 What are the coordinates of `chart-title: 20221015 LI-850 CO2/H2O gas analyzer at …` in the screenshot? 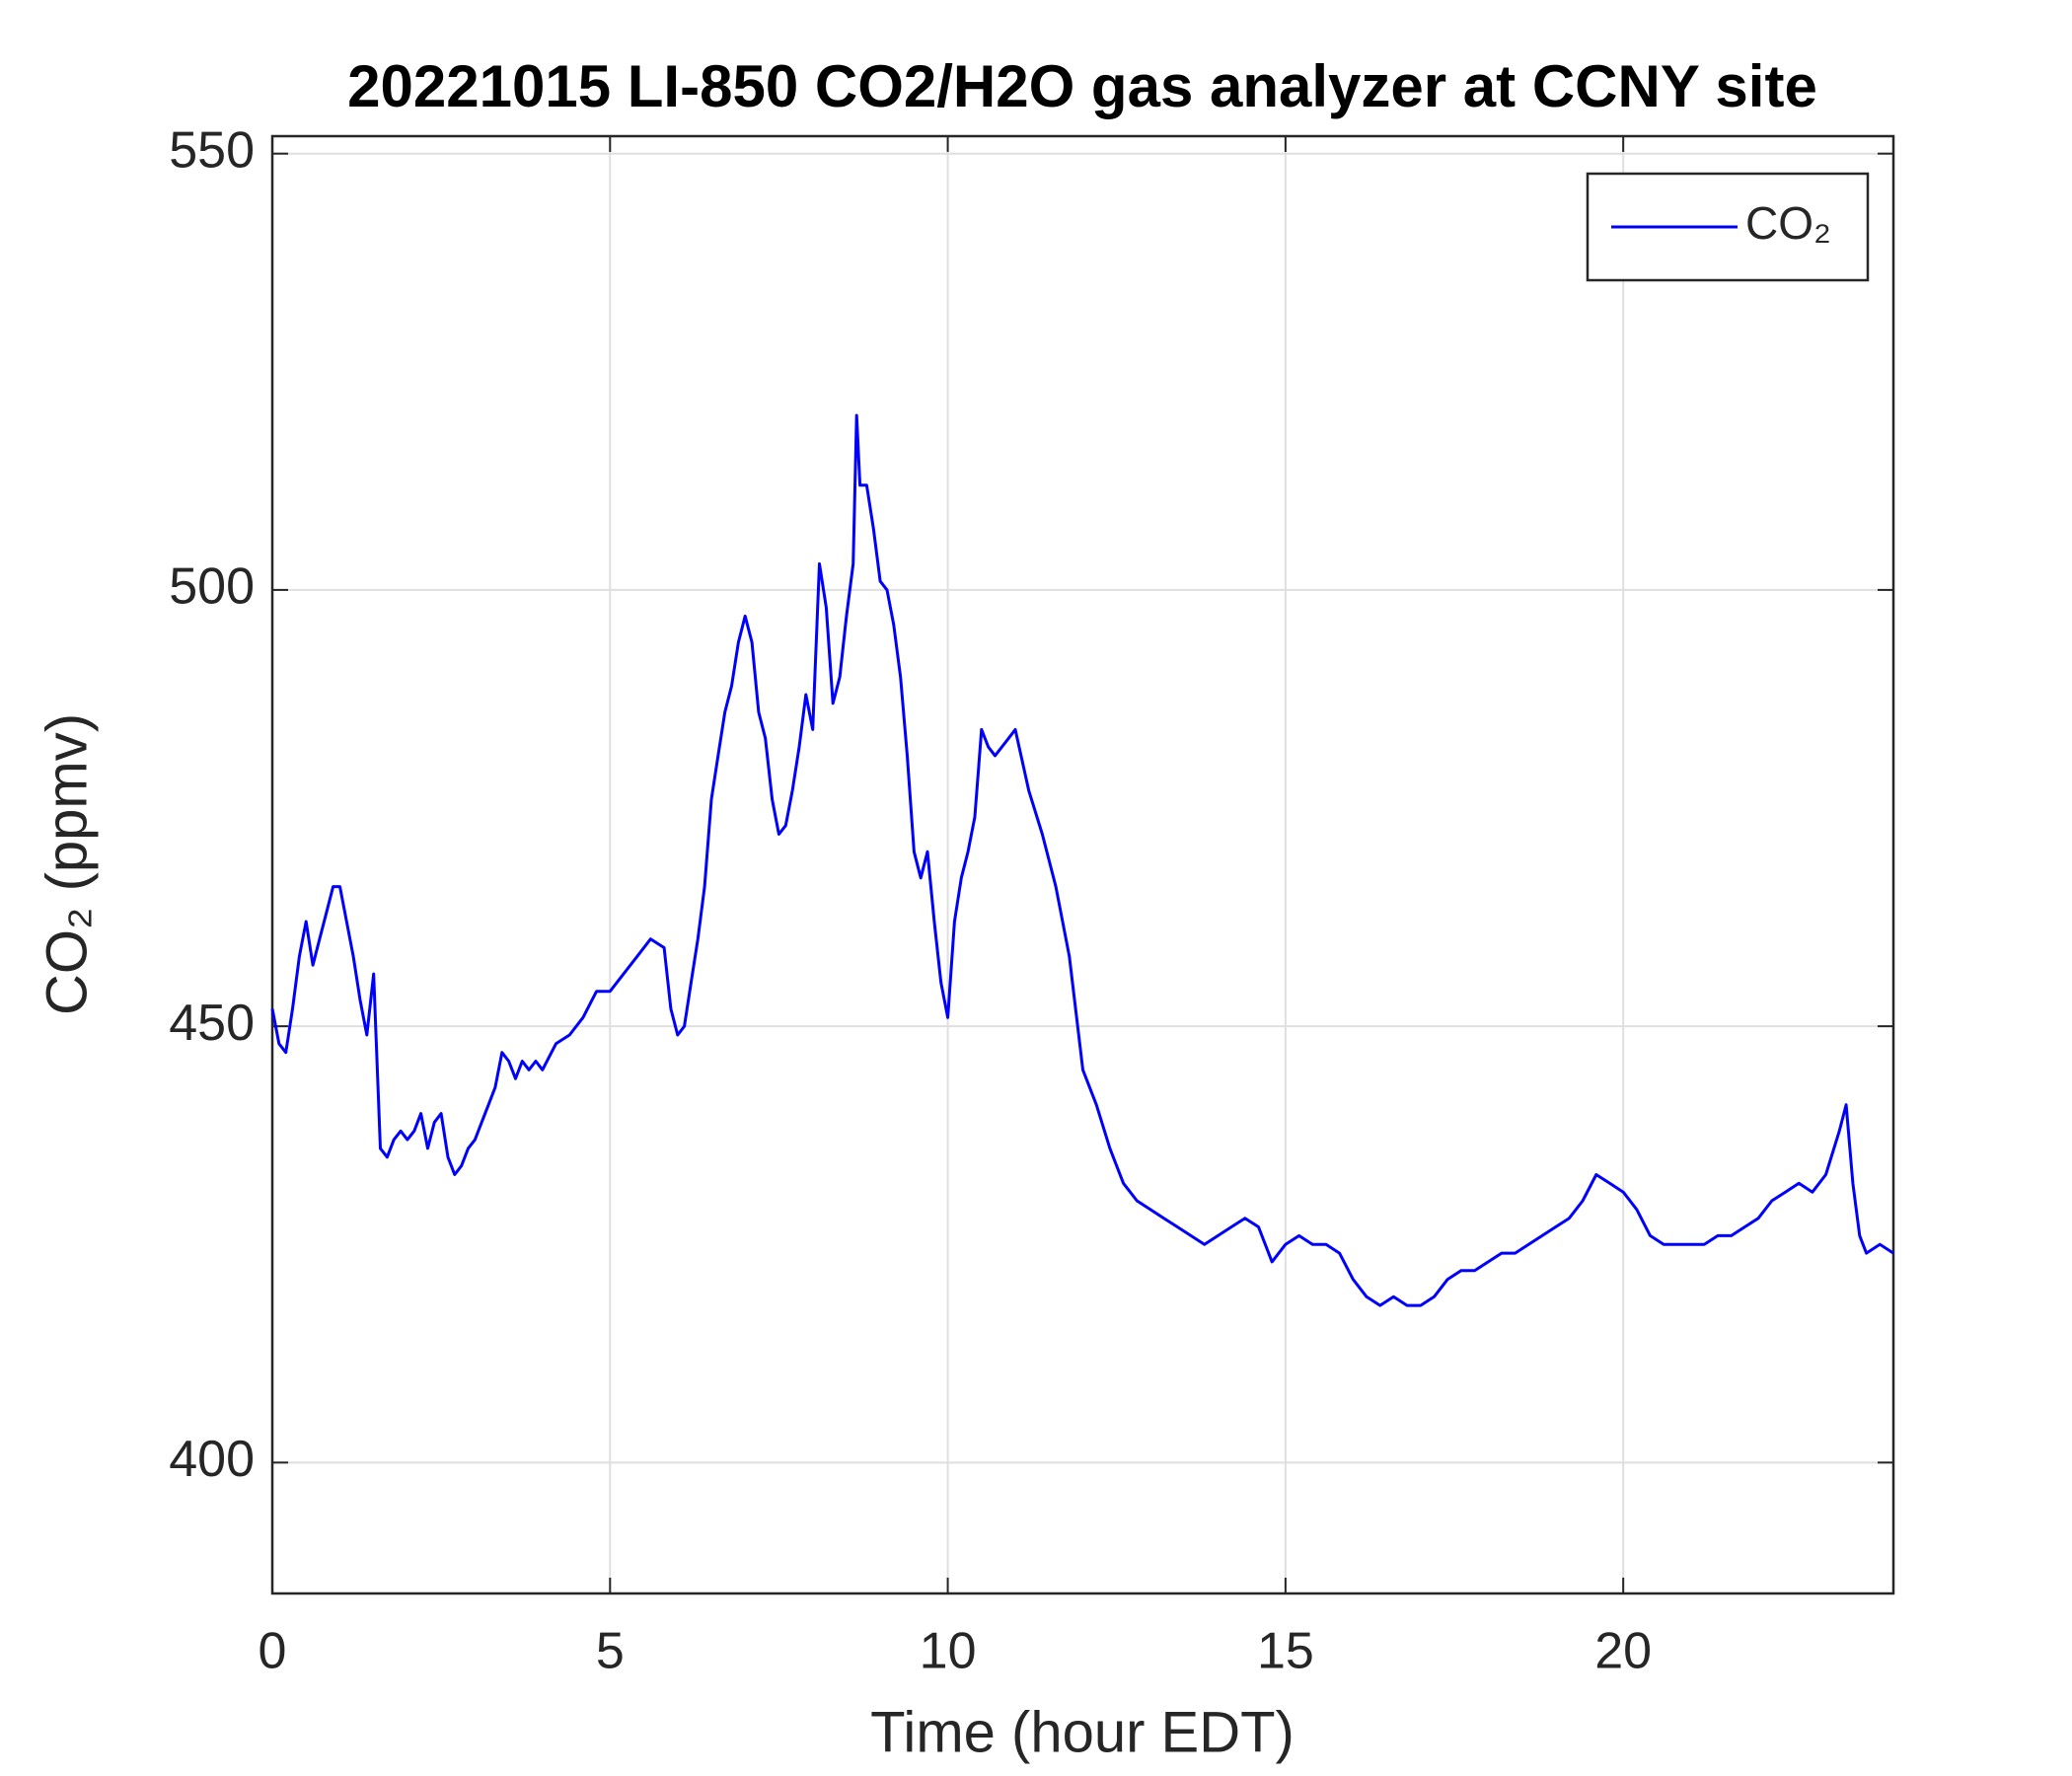 It's located at (1082, 86).